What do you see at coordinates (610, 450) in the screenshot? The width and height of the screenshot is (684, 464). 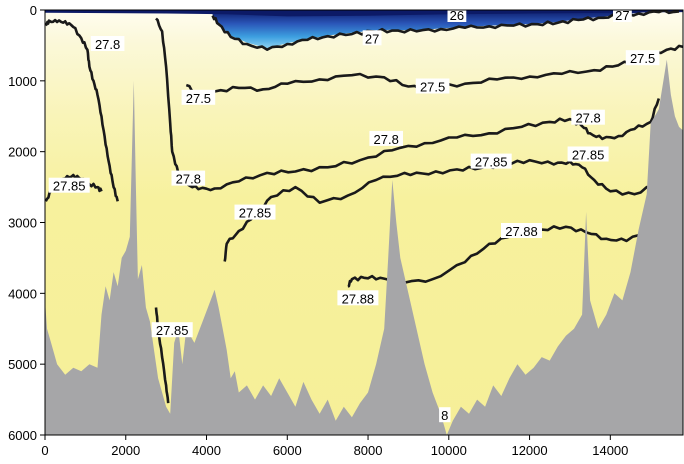 I see `x-tick-label: 14000` at bounding box center [610, 450].